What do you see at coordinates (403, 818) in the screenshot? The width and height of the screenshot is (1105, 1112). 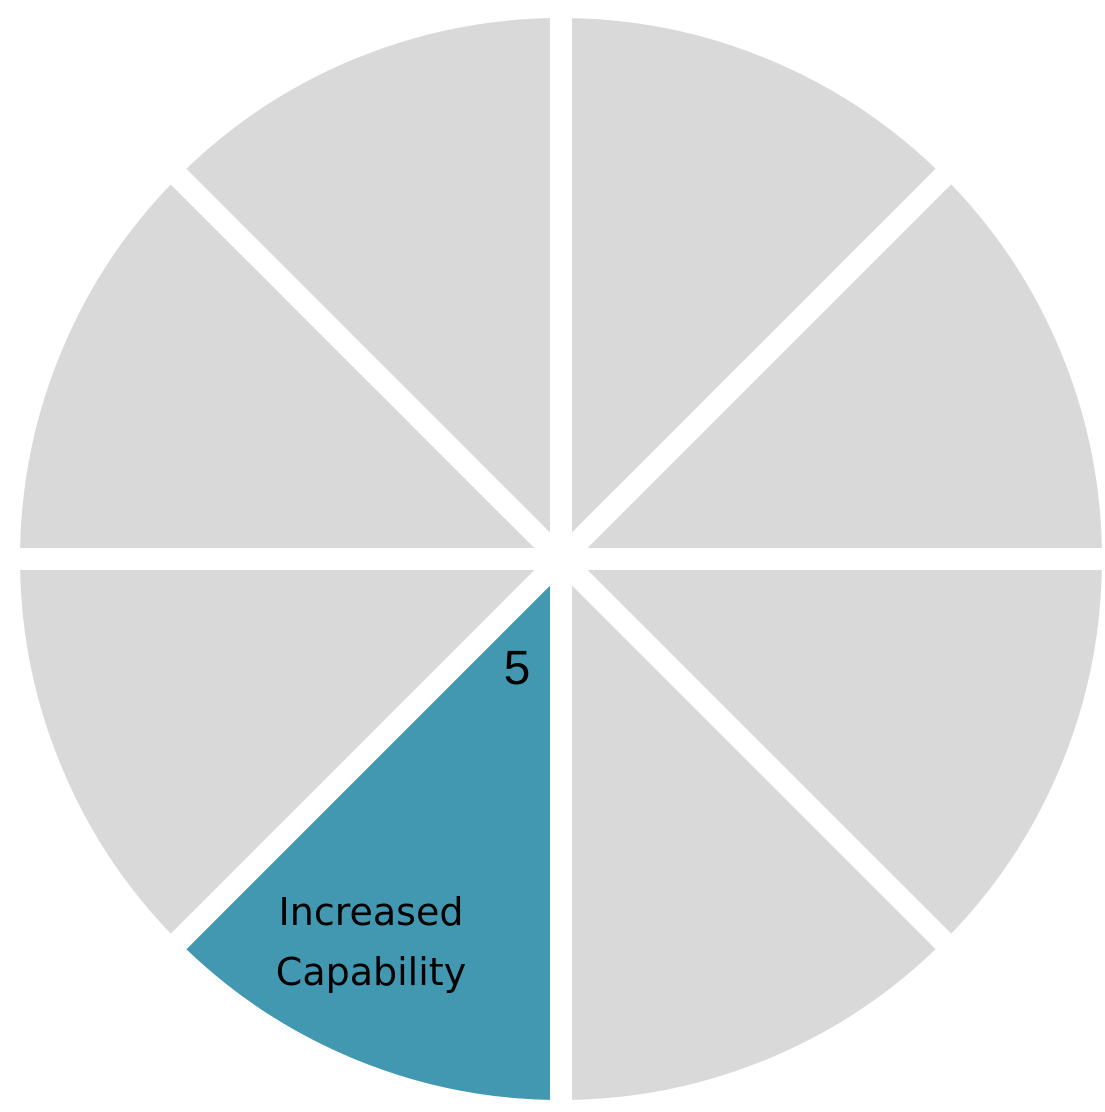 I see `wheel-labels: 5 Increased Capability` at bounding box center [403, 818].